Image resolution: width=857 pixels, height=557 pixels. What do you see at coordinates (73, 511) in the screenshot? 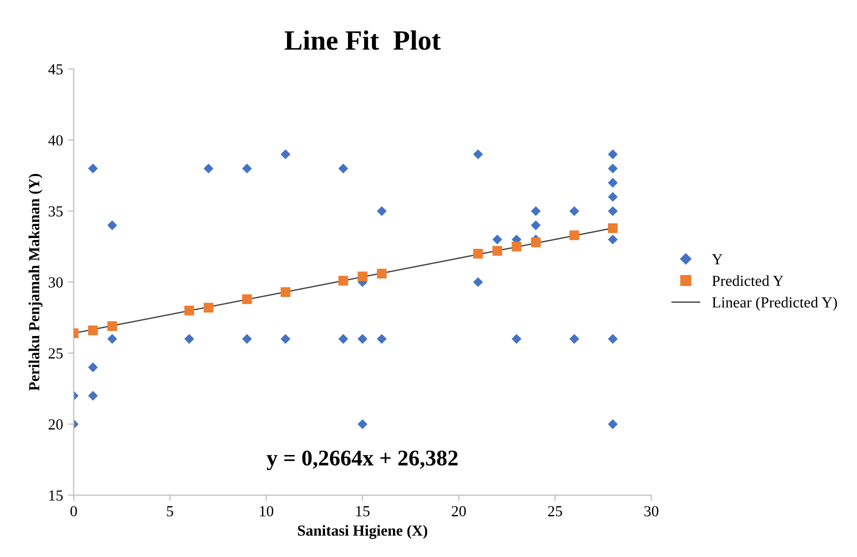
I see `x-tick-label: 0` at bounding box center [73, 511].